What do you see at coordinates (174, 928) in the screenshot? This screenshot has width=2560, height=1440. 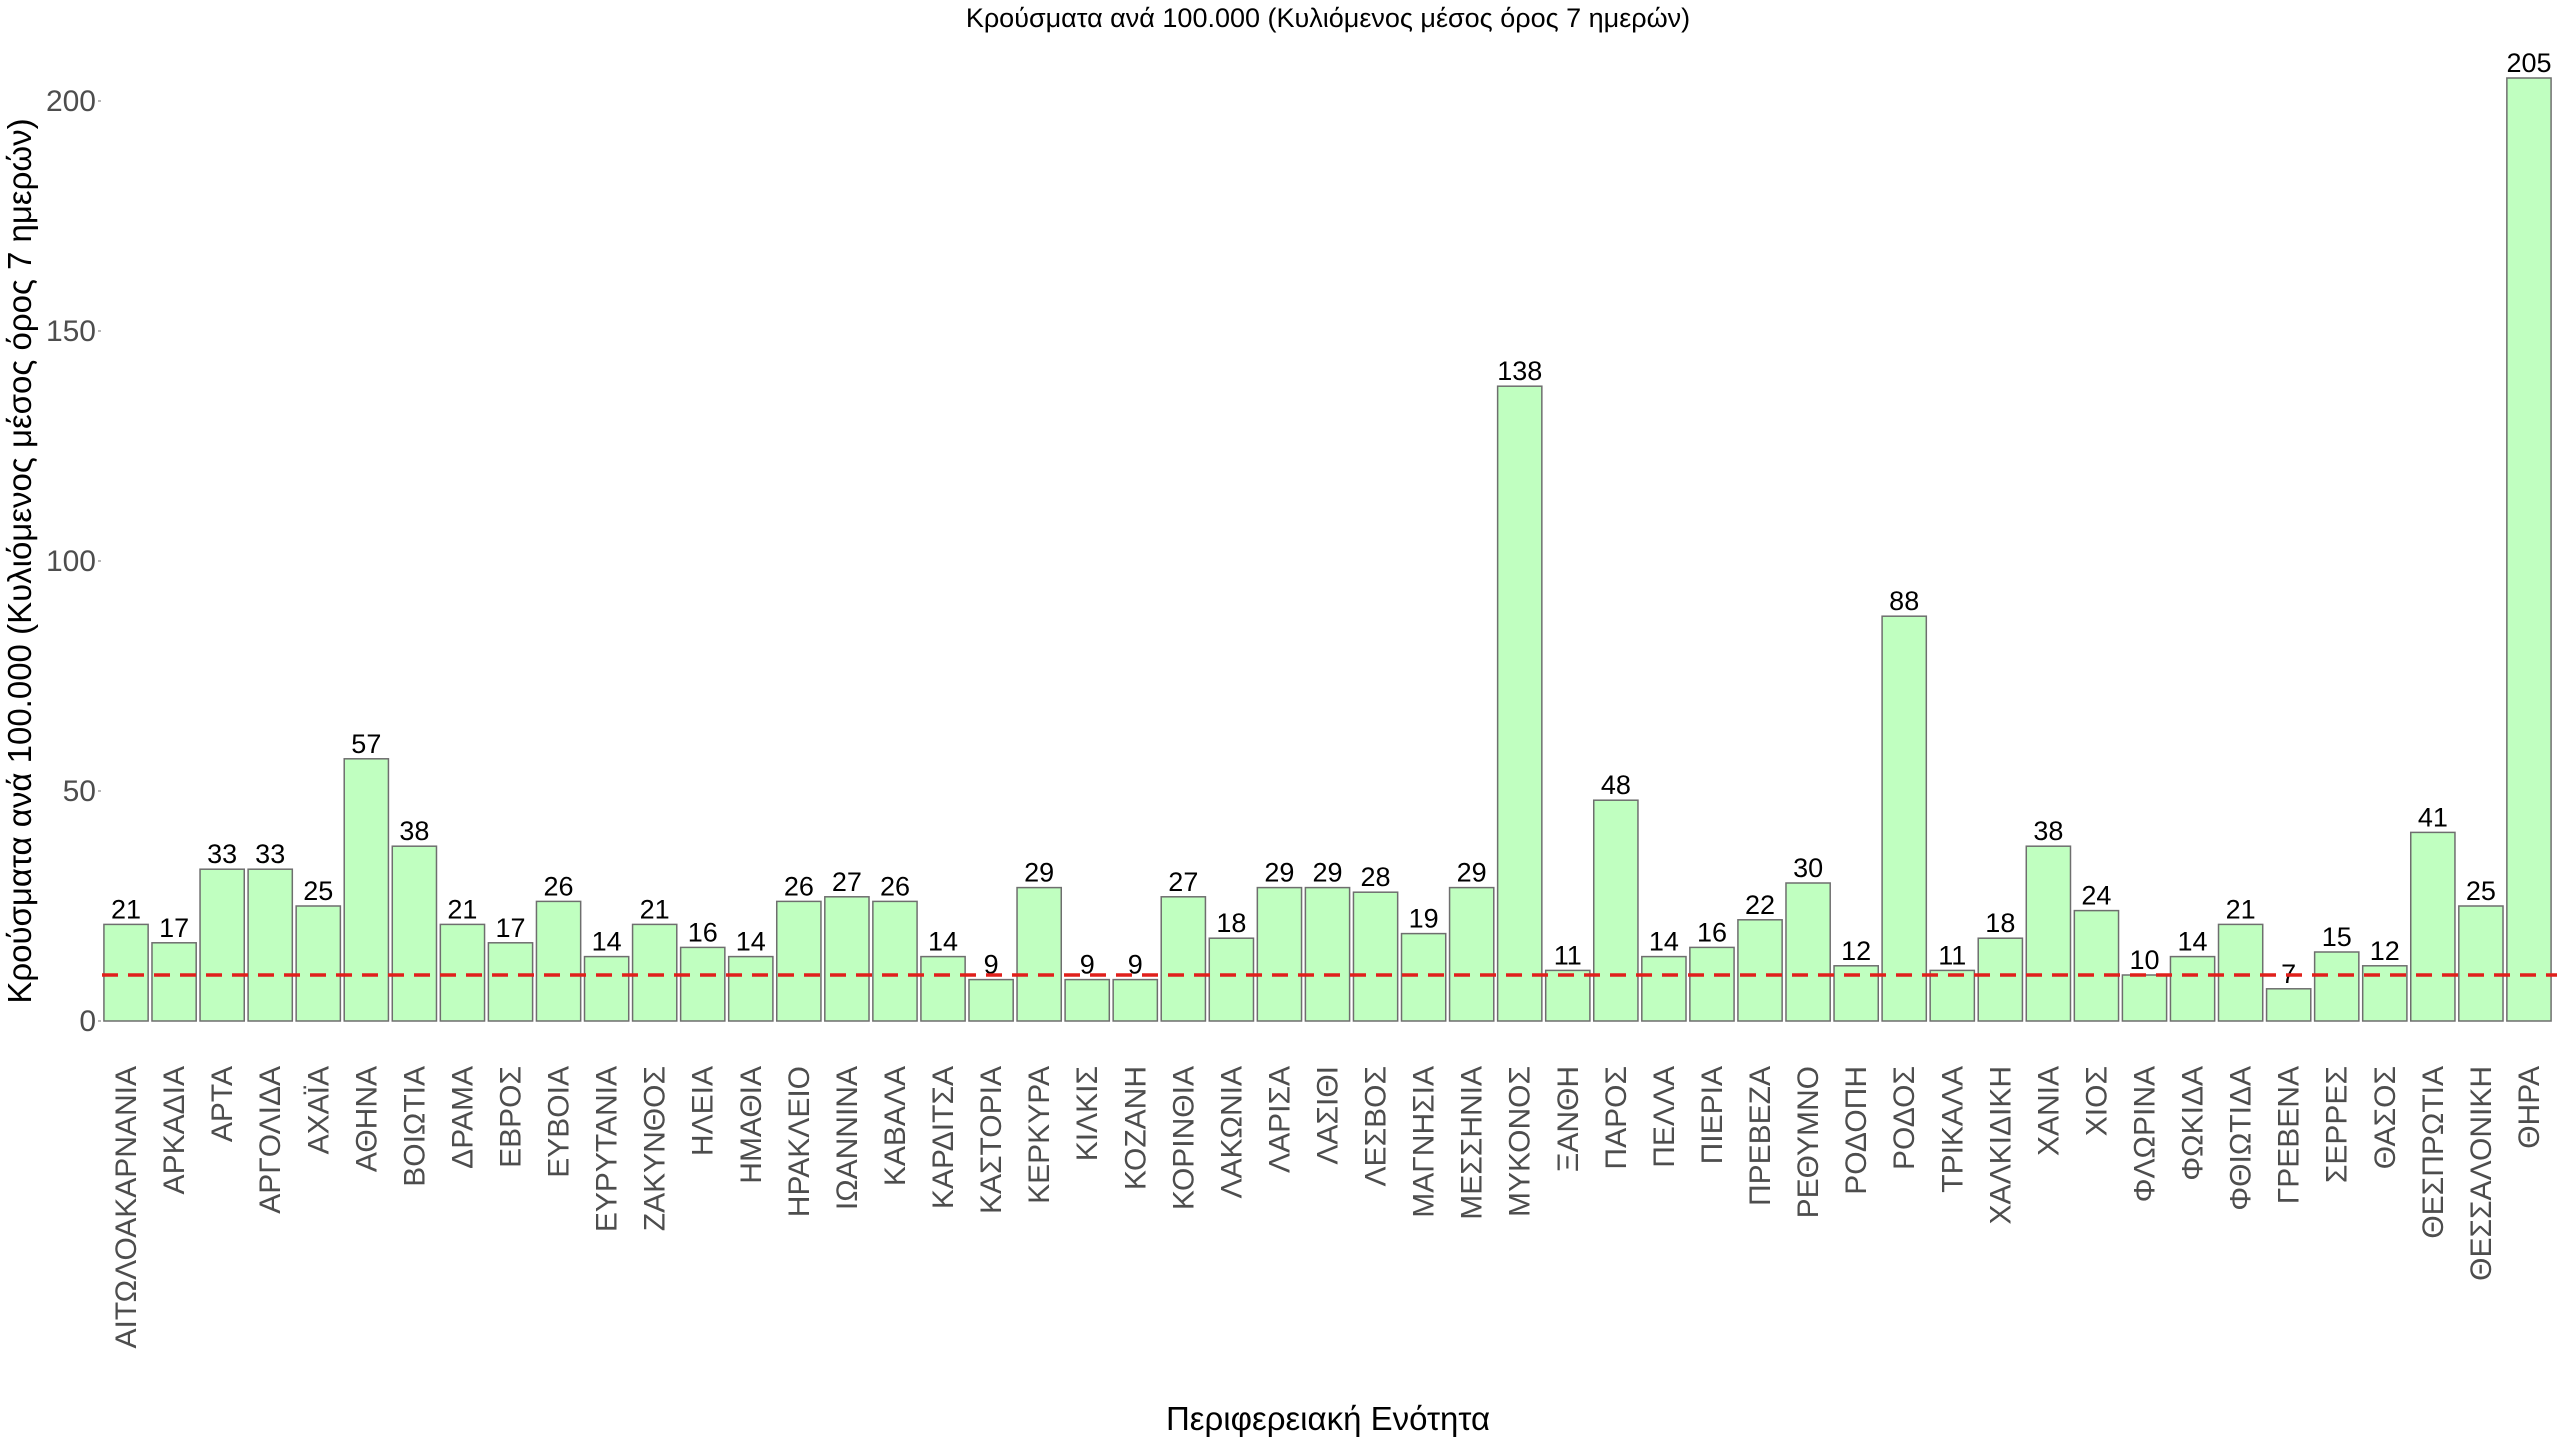 I see `bar-value-label: 17` at bounding box center [174, 928].